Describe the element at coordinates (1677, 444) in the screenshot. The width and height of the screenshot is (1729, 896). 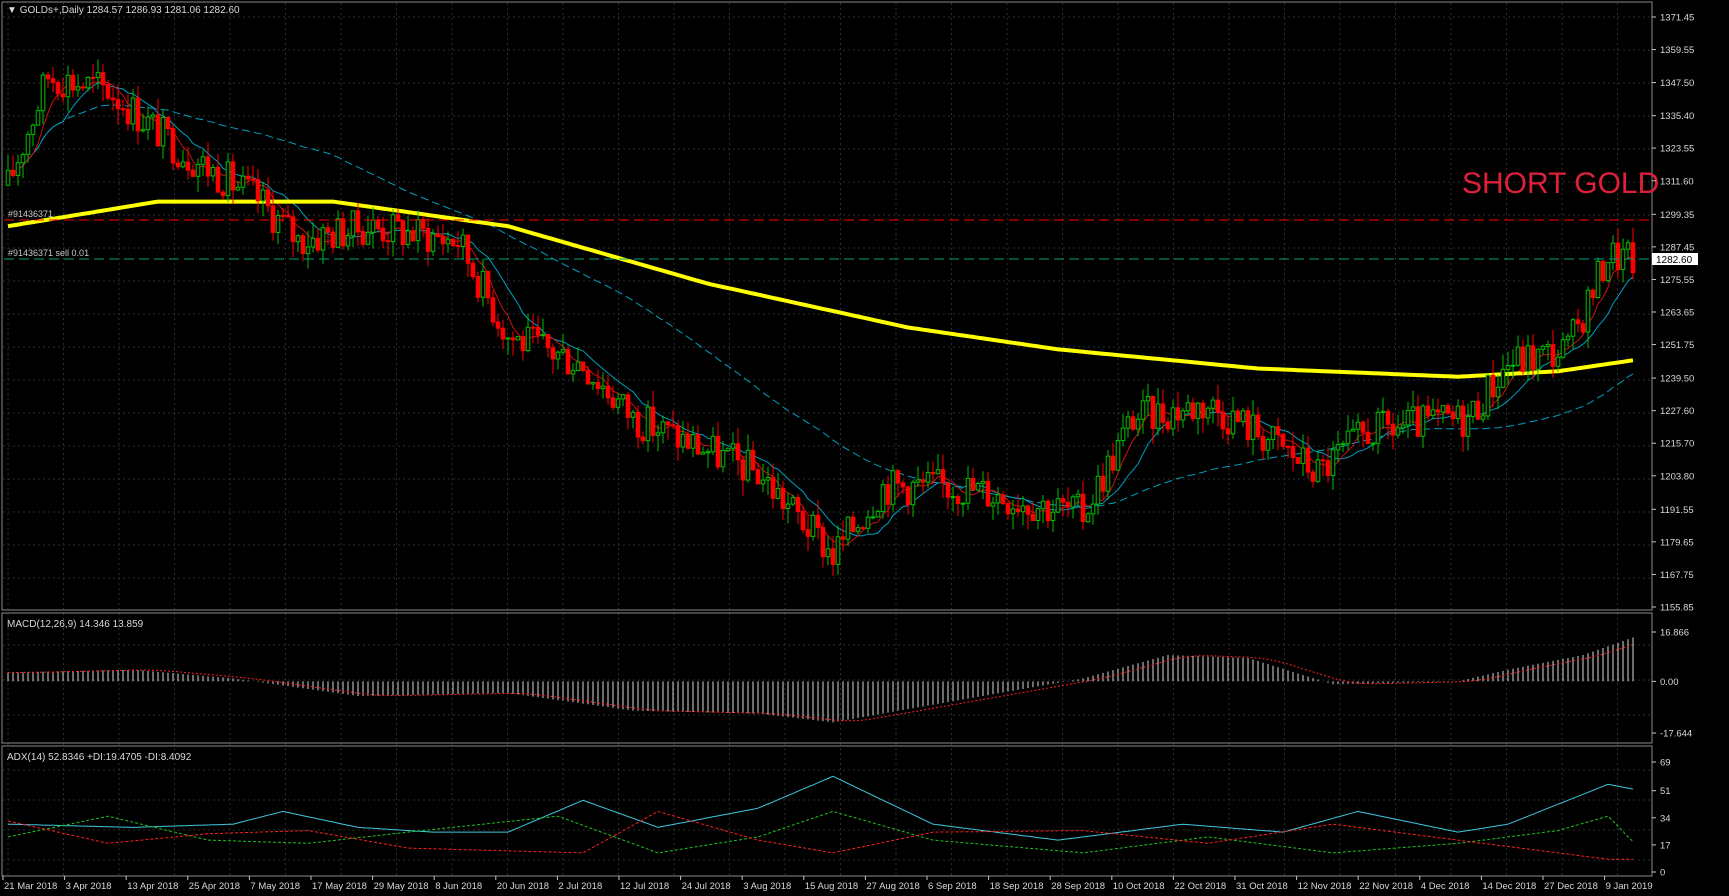
I see `price-tick-label: 1215.70` at that location.